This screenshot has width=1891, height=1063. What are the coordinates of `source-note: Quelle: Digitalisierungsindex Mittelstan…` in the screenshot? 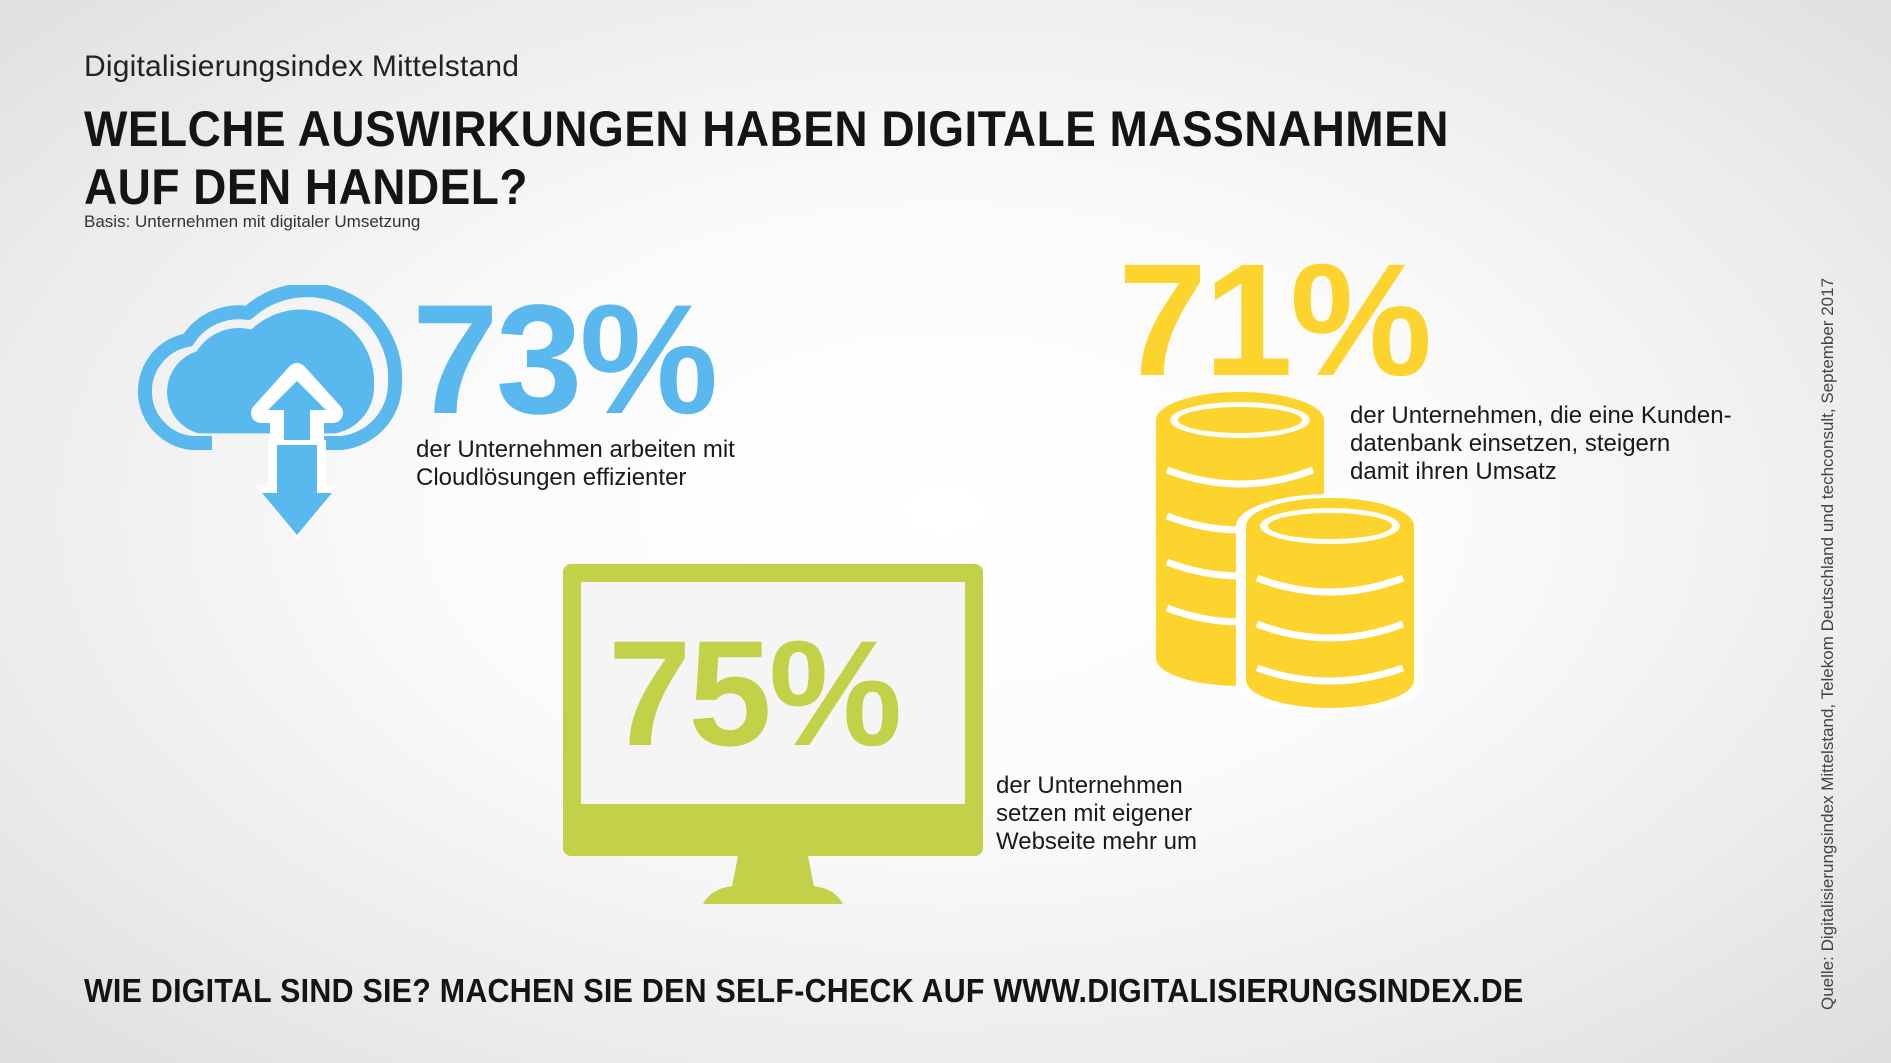 It's located at (1827, 643).